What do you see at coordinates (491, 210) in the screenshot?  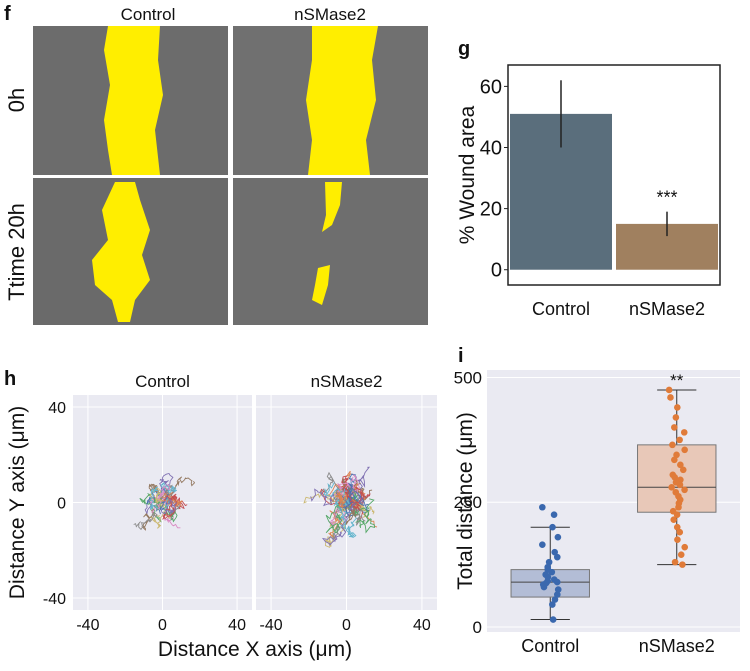 I see `y-tick-label: 20` at bounding box center [491, 210].